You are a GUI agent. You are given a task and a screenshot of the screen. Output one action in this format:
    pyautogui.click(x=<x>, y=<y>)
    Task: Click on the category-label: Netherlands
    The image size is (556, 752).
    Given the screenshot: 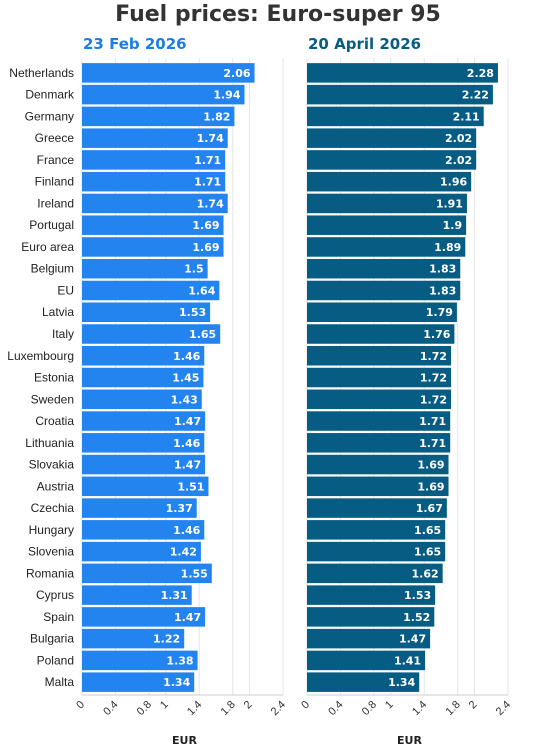 What is the action you would take?
    pyautogui.click(x=41, y=73)
    